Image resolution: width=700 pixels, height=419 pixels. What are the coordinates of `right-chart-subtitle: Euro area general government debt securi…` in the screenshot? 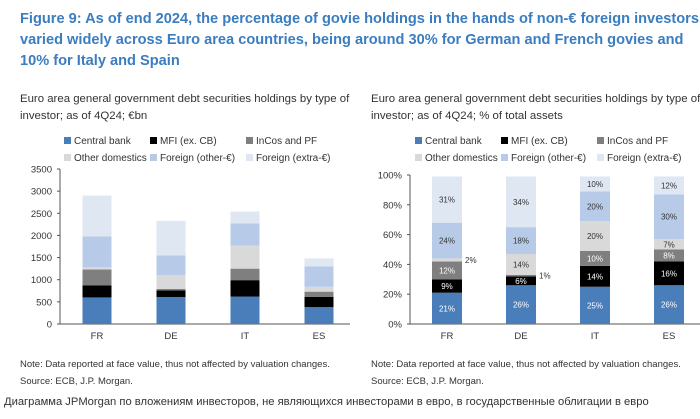 It's located at (535, 107).